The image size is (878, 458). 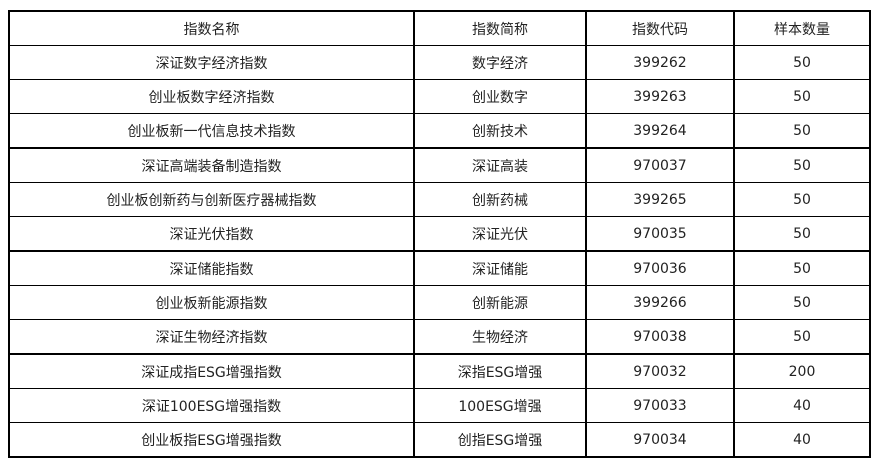 I want to click on header-sample-count: 样本数量, so click(x=802, y=28).